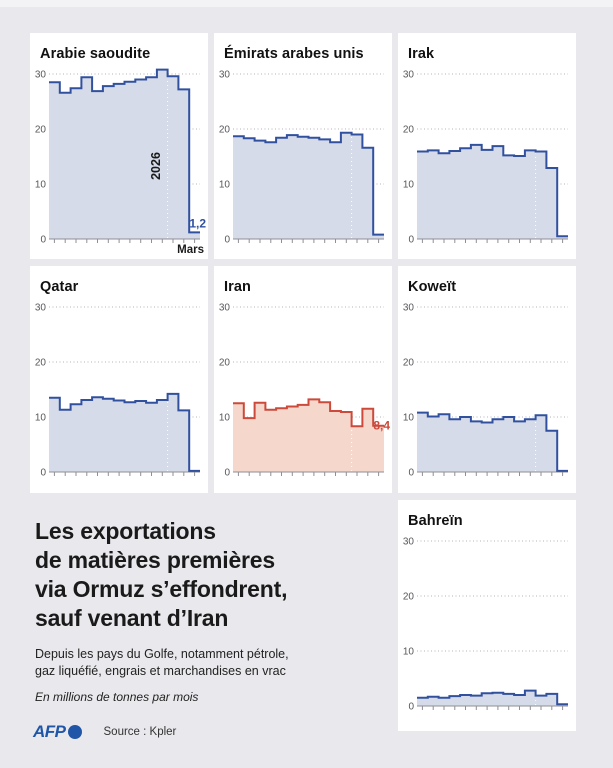 This screenshot has height=768, width=613. Describe the element at coordinates (117, 697) in the screenshot. I see `unit-note: En millions de tonnes par mois` at that location.